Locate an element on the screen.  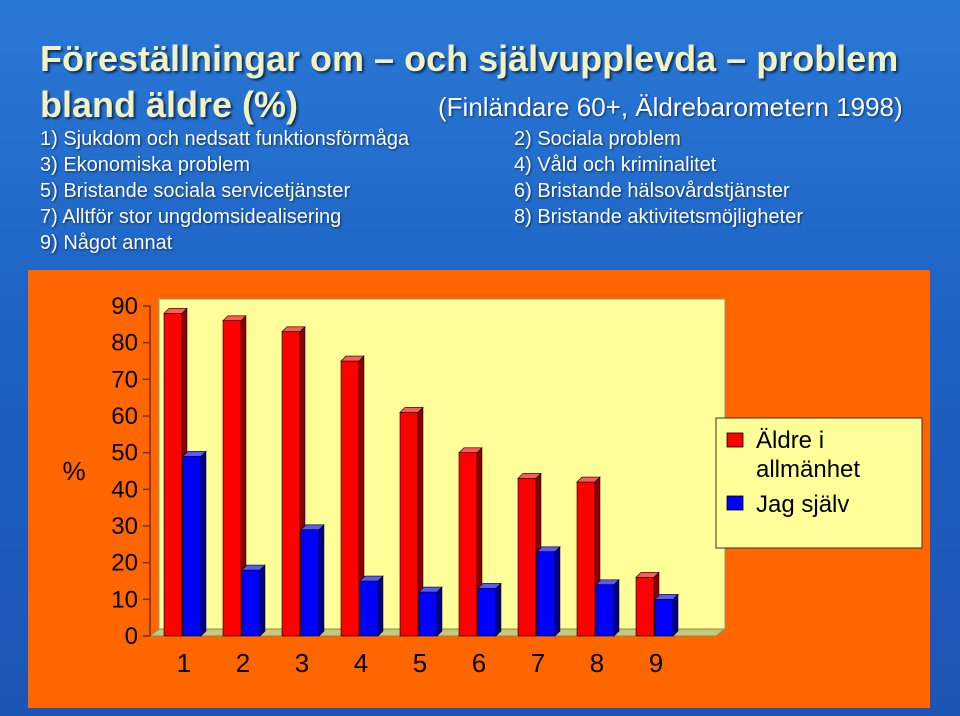
category-item-8: 8) Bristande aktivitetsmöjligheter is located at coordinates (659, 217).